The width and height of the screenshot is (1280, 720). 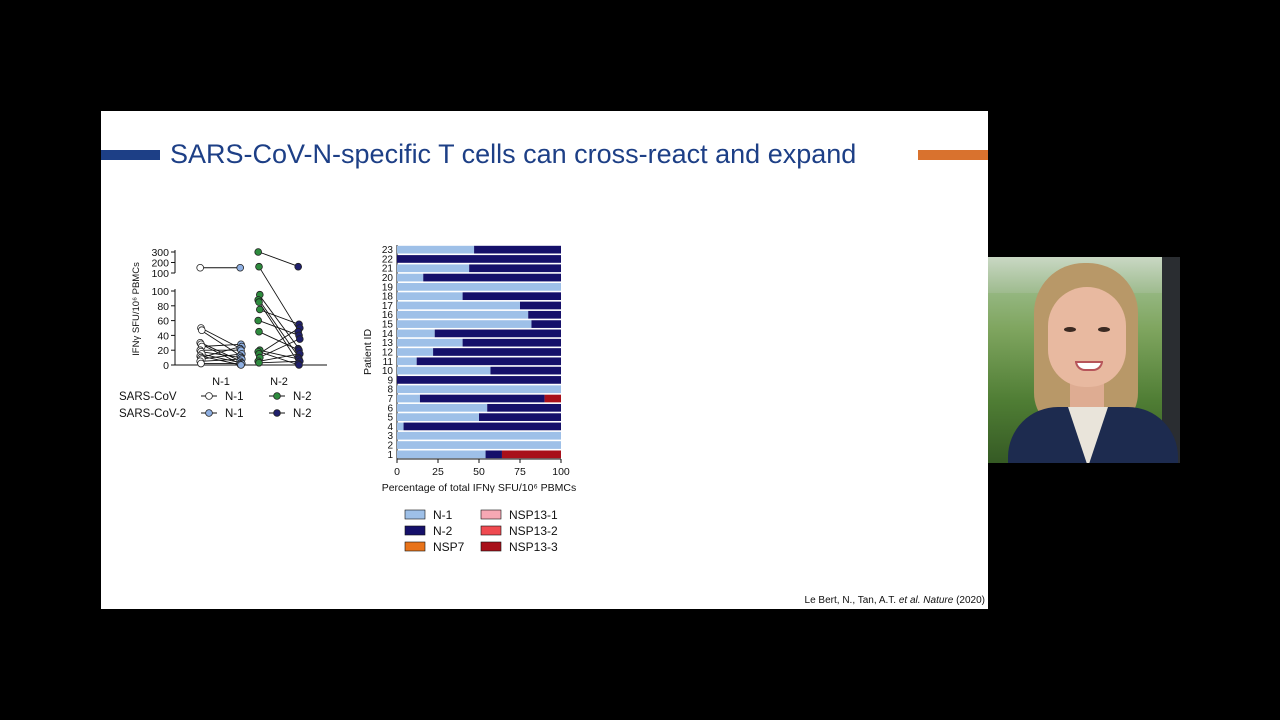 I want to click on patient-id-label: 5, so click(x=390, y=418).